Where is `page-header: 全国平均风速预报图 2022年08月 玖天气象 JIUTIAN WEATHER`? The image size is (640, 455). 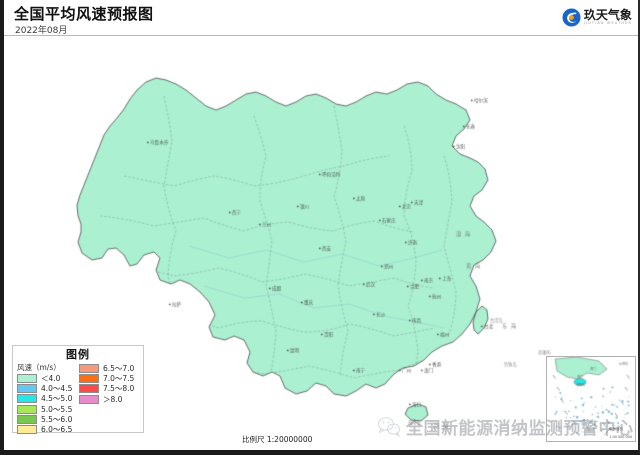
page-header: 全国平均风速预报图 2022年08月 玖天气象 JIUTIAN WEATHER is located at coordinates (321, 18).